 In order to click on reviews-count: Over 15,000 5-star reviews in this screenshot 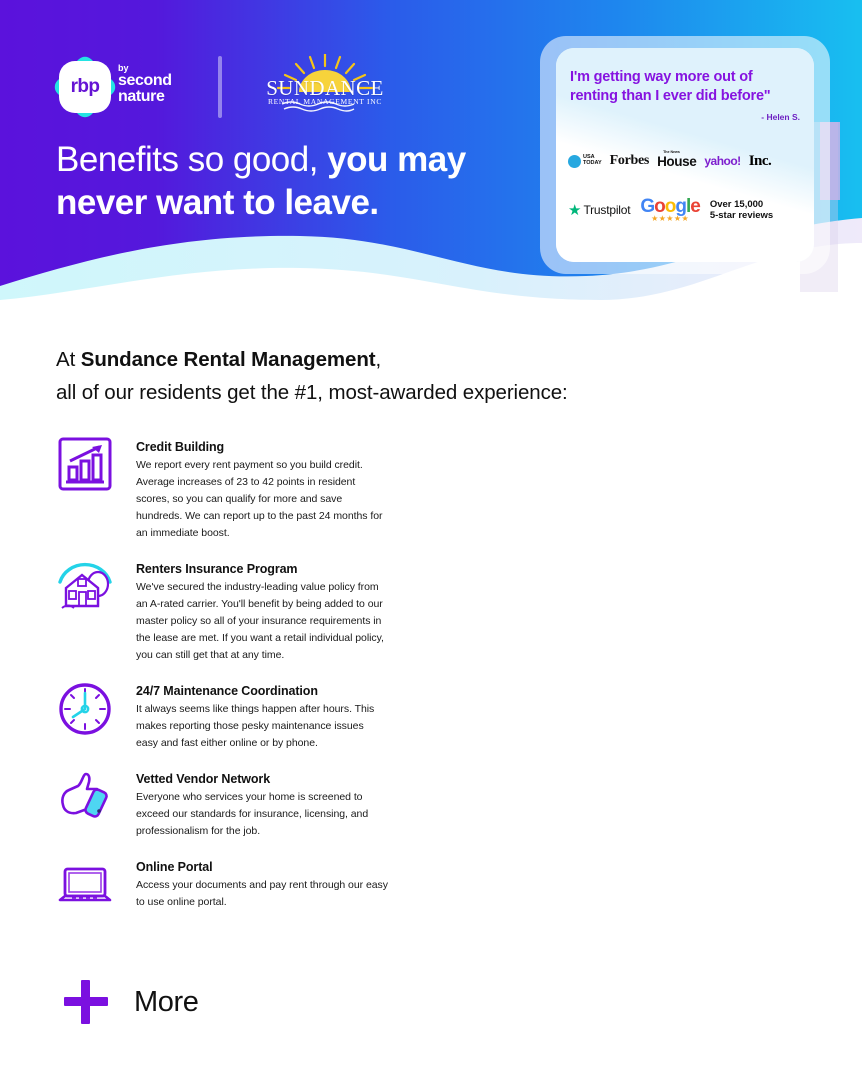, I will do `click(741, 210)`.